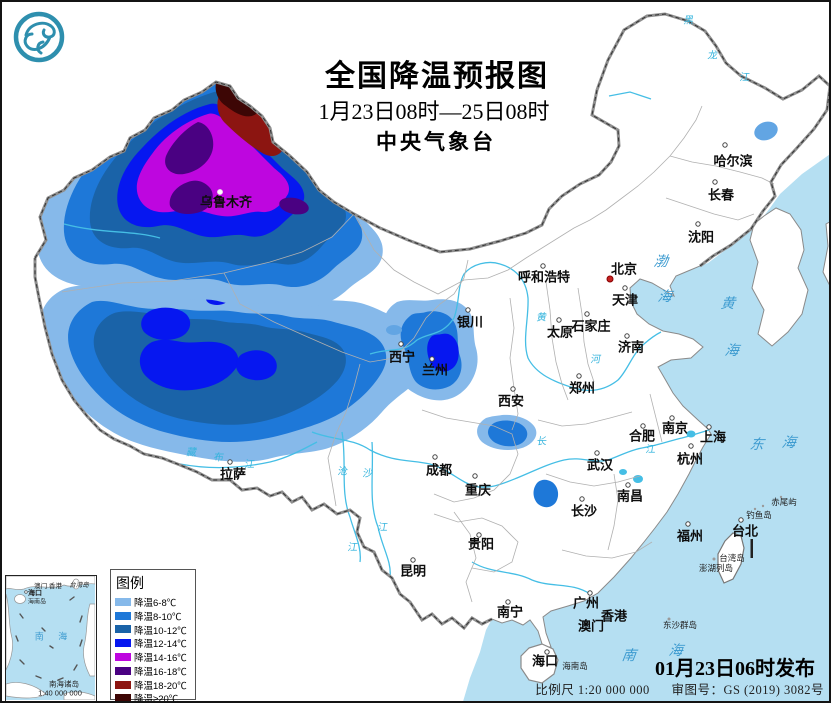 The image size is (831, 703). What do you see at coordinates (664, 297) in the screenshot?
I see `sea-label-bohai-2: 海` at bounding box center [664, 297].